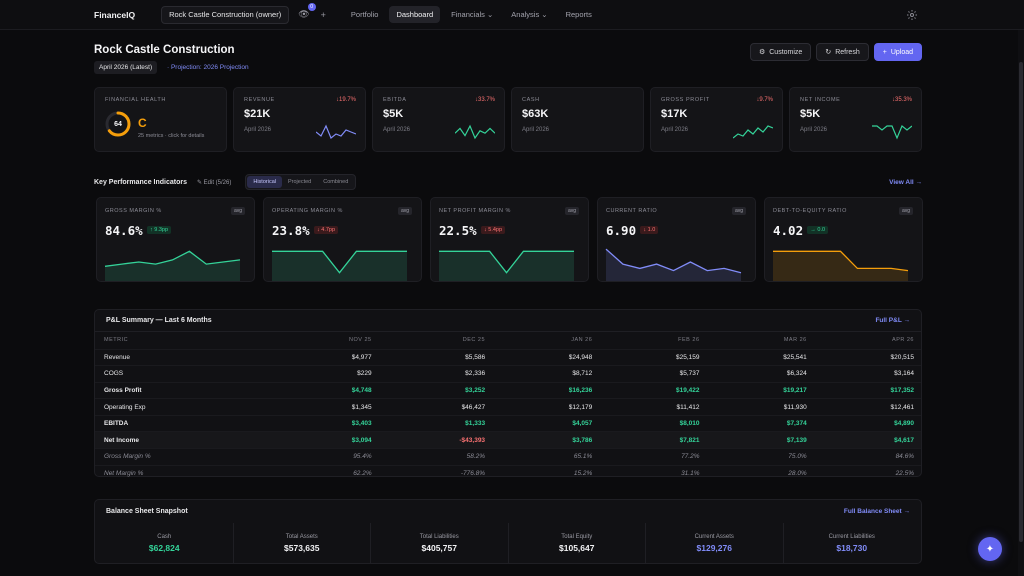 The height and width of the screenshot is (576, 1024). Describe the element at coordinates (674, 114) in the screenshot. I see `card-value: $17K` at that location.